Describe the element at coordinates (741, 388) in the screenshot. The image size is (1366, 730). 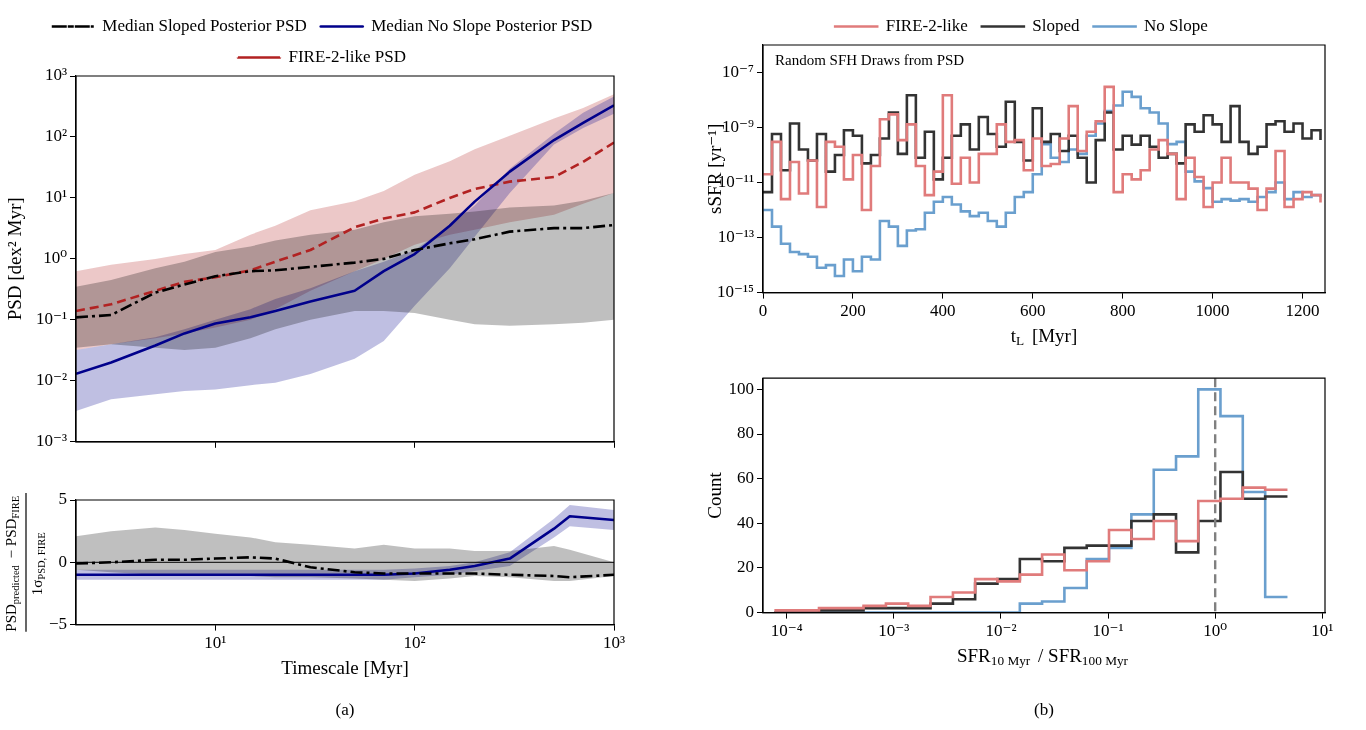
I see `y-tick-label: 100` at that location.